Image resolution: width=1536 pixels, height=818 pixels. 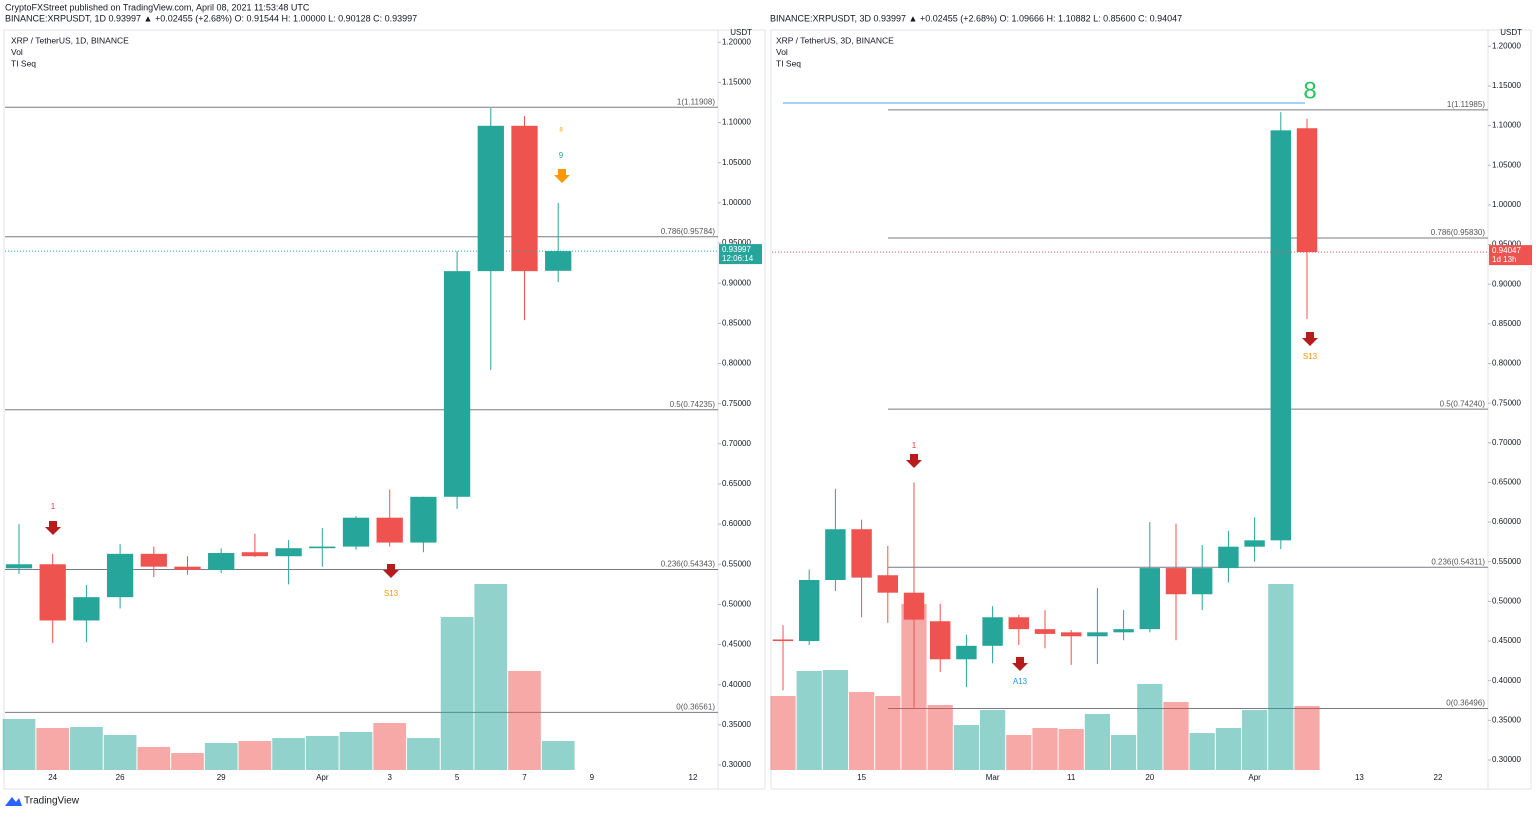 I want to click on footer-brand: TradingView, so click(x=52, y=801).